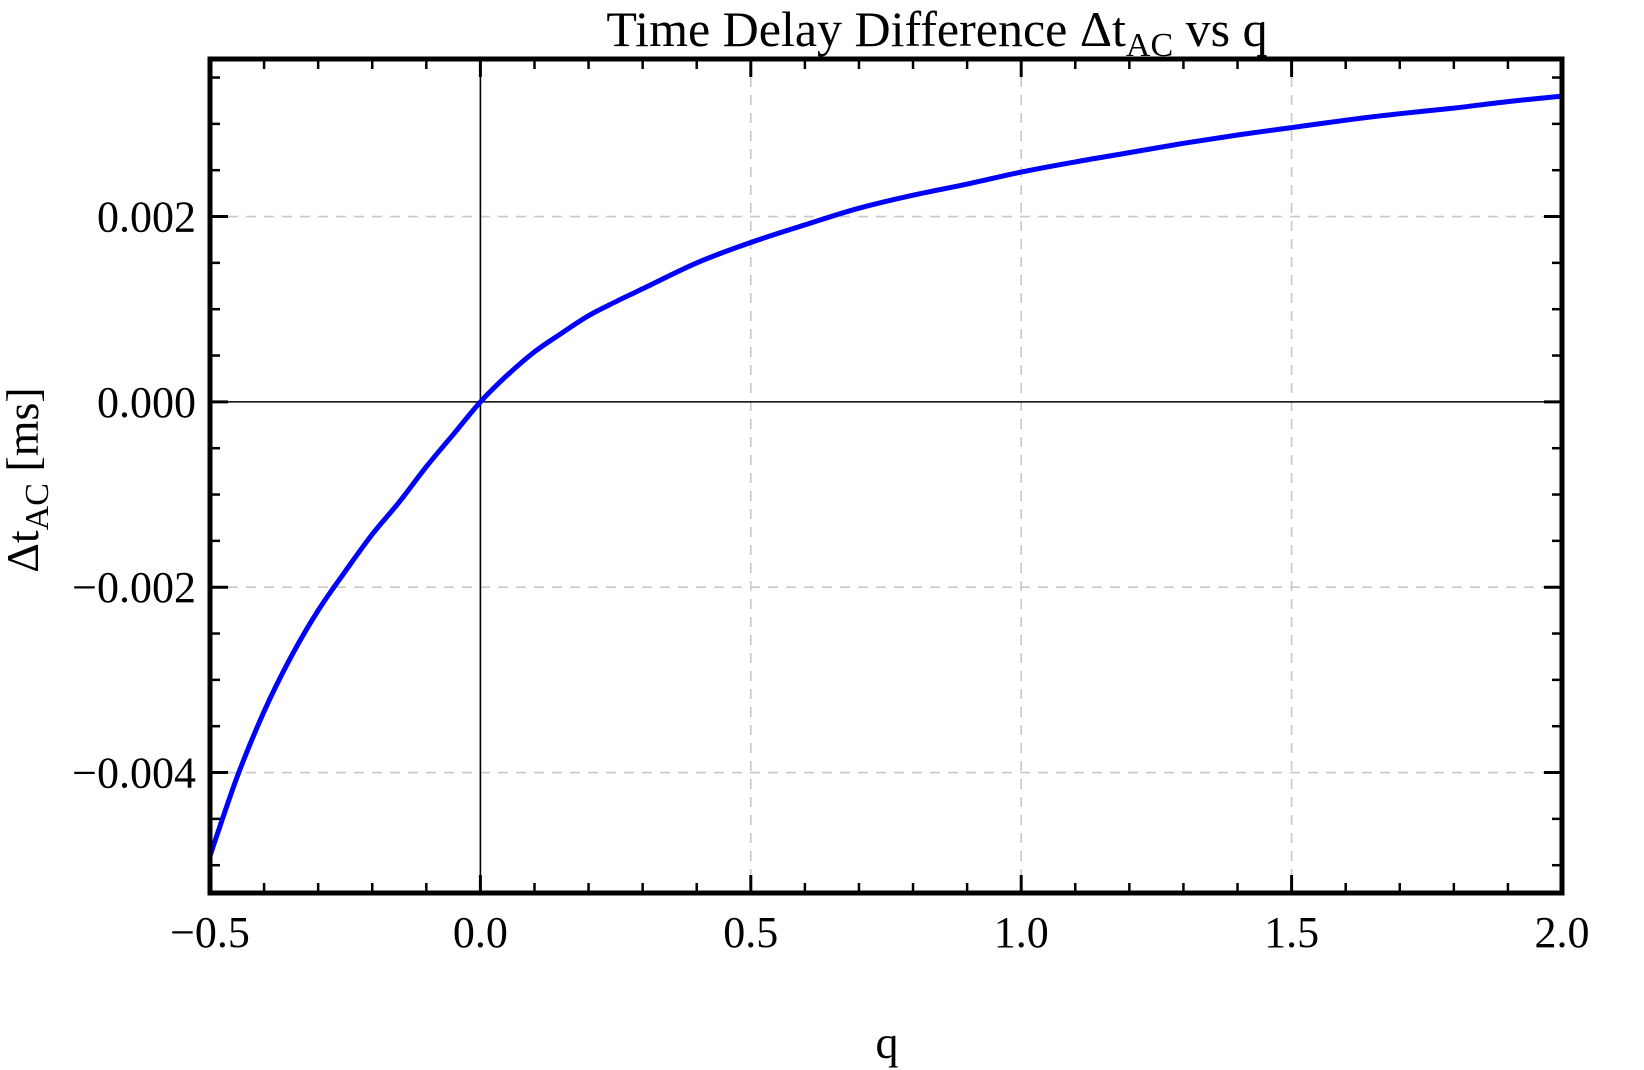  What do you see at coordinates (210, 932) in the screenshot?
I see `x-tick-label: −0.5` at bounding box center [210, 932].